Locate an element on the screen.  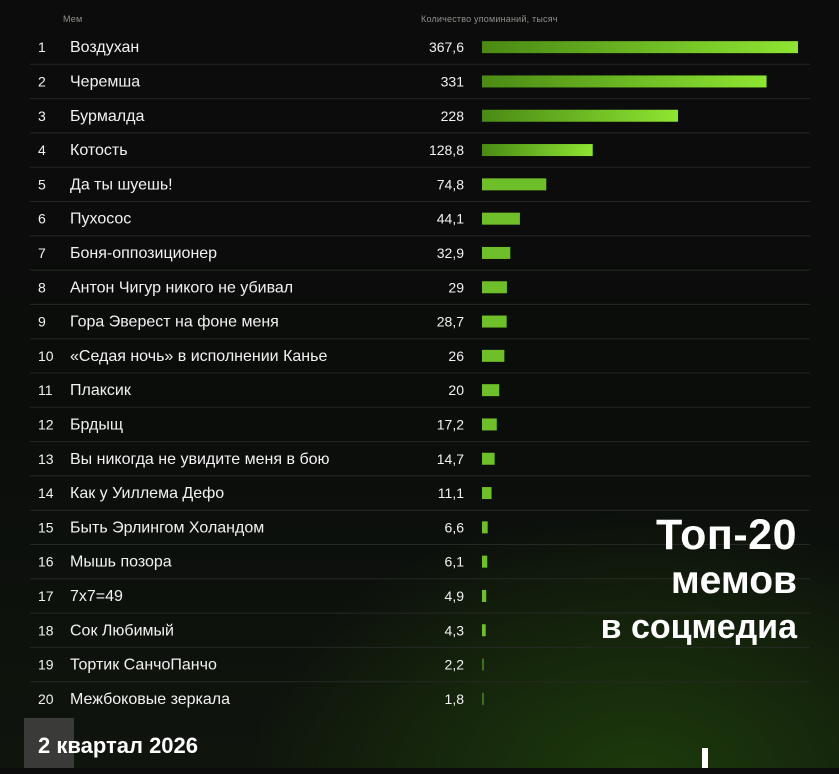
chart-title: Топ-20 мемов в соцмедиа is located at coordinates (699, 581).